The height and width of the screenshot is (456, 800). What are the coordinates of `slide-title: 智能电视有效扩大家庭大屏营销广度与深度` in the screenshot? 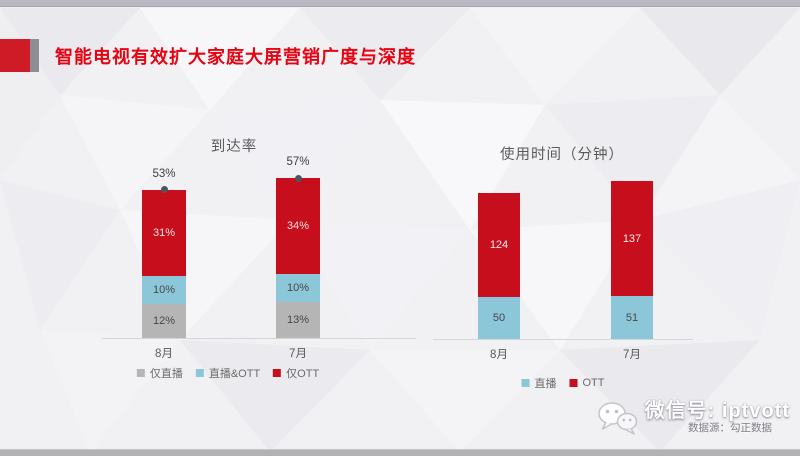 It's located at (235, 57).